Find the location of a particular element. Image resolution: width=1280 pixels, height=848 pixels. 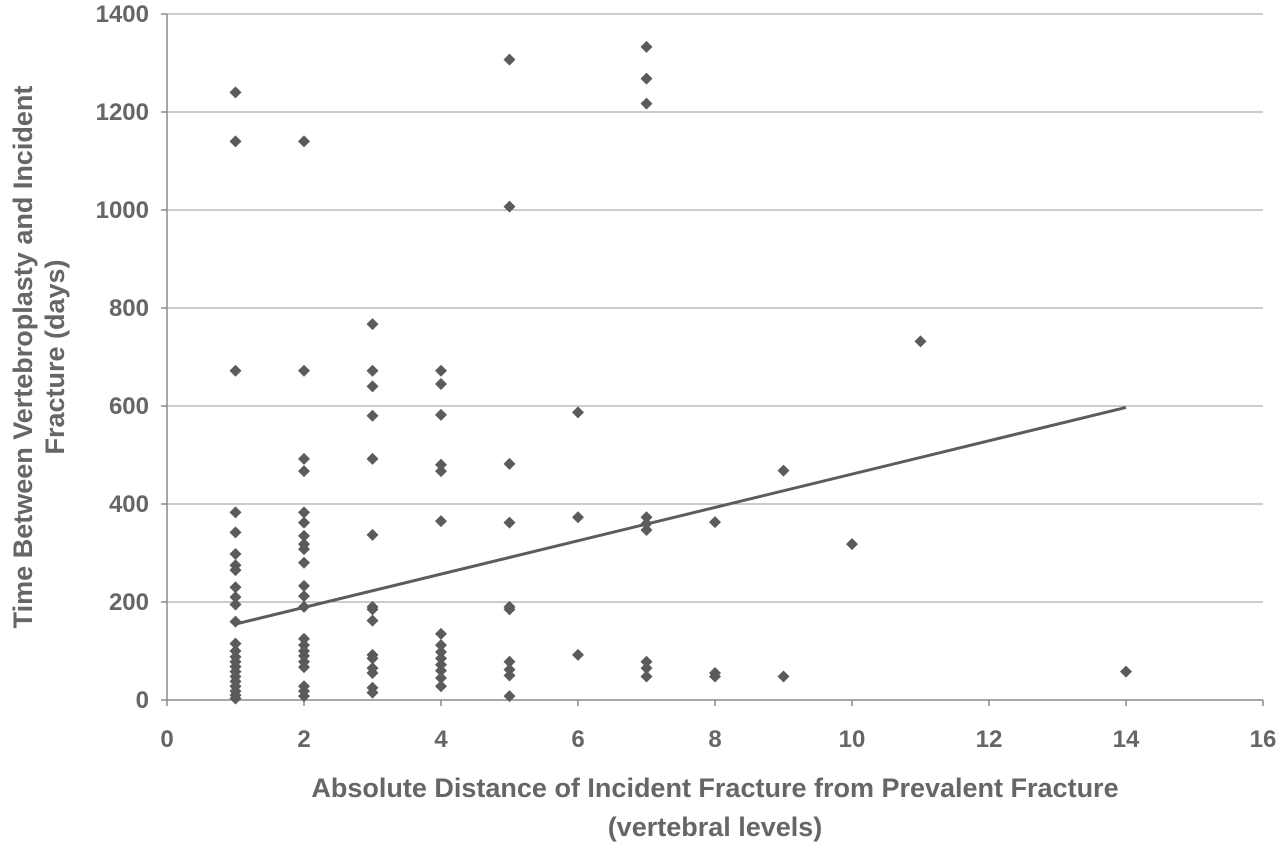

y-axis-title-line-2: Fracture (days) is located at coordinates (55, 356).